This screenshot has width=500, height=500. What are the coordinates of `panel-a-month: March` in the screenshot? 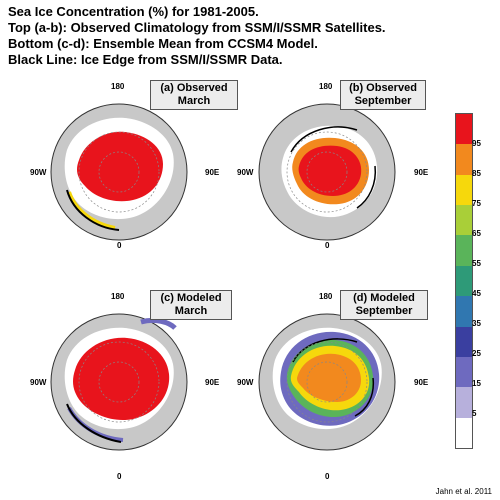 It's located at (194, 101).